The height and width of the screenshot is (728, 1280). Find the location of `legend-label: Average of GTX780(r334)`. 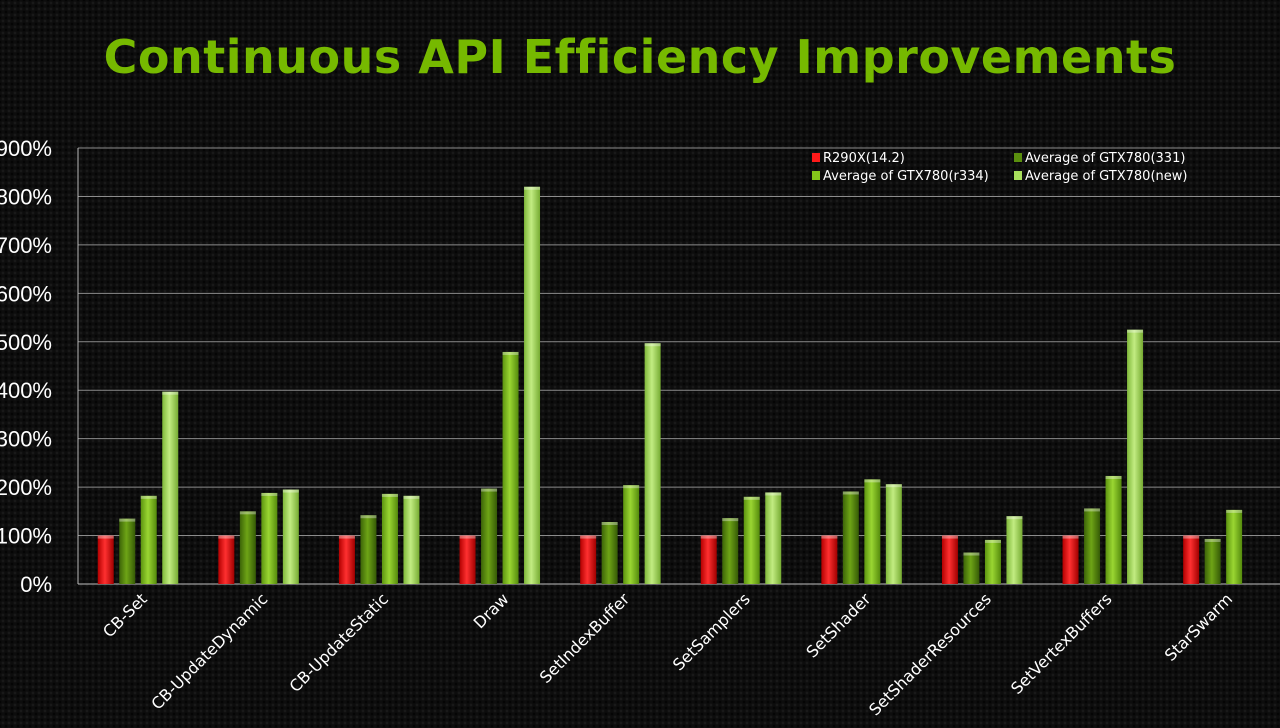

legend-label: Average of GTX780(r334) is located at coordinates (906, 176).